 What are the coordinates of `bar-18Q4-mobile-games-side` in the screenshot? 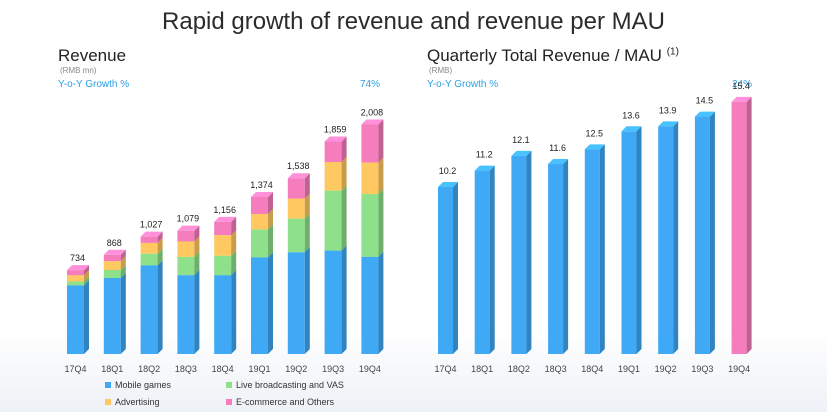 It's located at (234, 312).